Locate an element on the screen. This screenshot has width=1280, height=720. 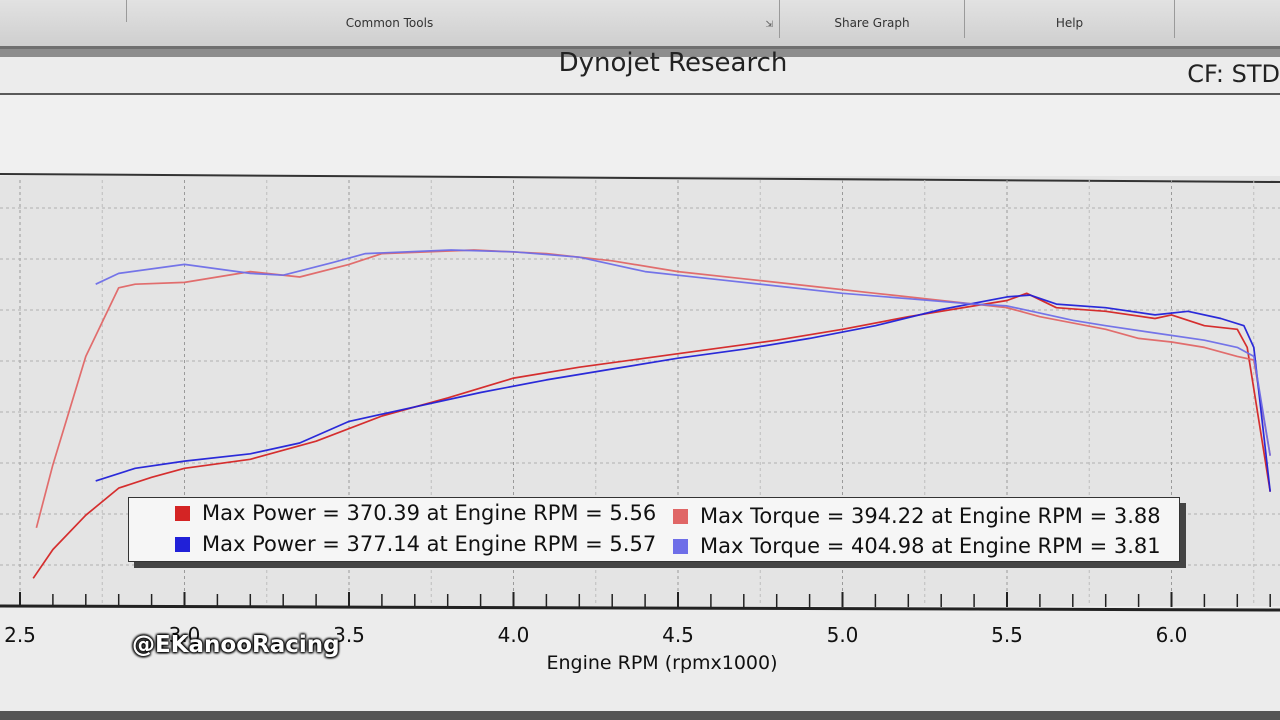
share-graph-group: Share Graph is located at coordinates (872, 19).